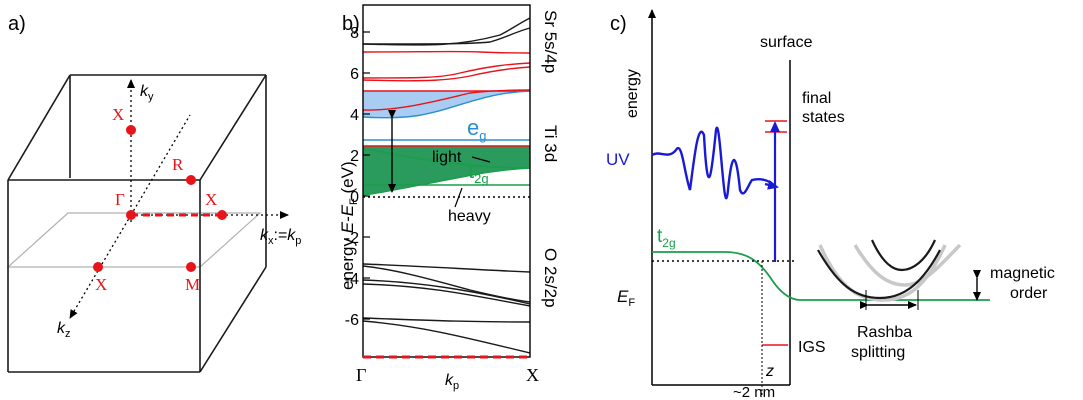 The width and height of the screenshot is (1083, 400). I want to click on ef-label: EF, so click(626, 298).